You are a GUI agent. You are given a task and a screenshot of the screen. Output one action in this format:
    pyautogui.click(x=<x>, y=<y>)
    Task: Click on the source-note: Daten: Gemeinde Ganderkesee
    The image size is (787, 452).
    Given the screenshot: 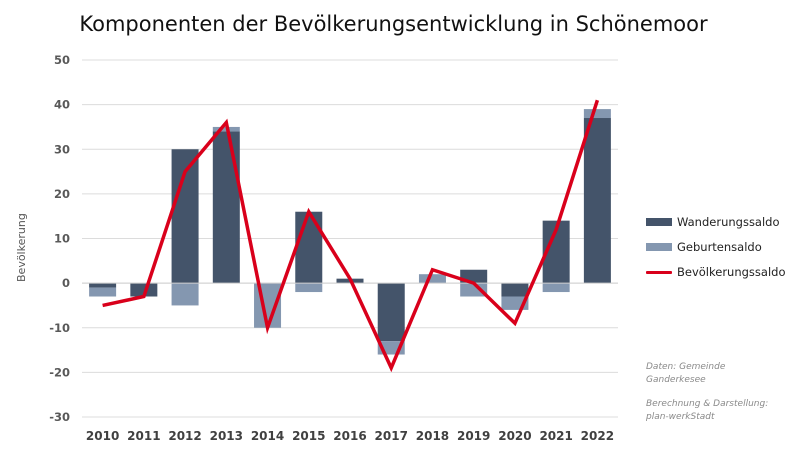 What is the action you would take?
    pyautogui.click(x=686, y=373)
    